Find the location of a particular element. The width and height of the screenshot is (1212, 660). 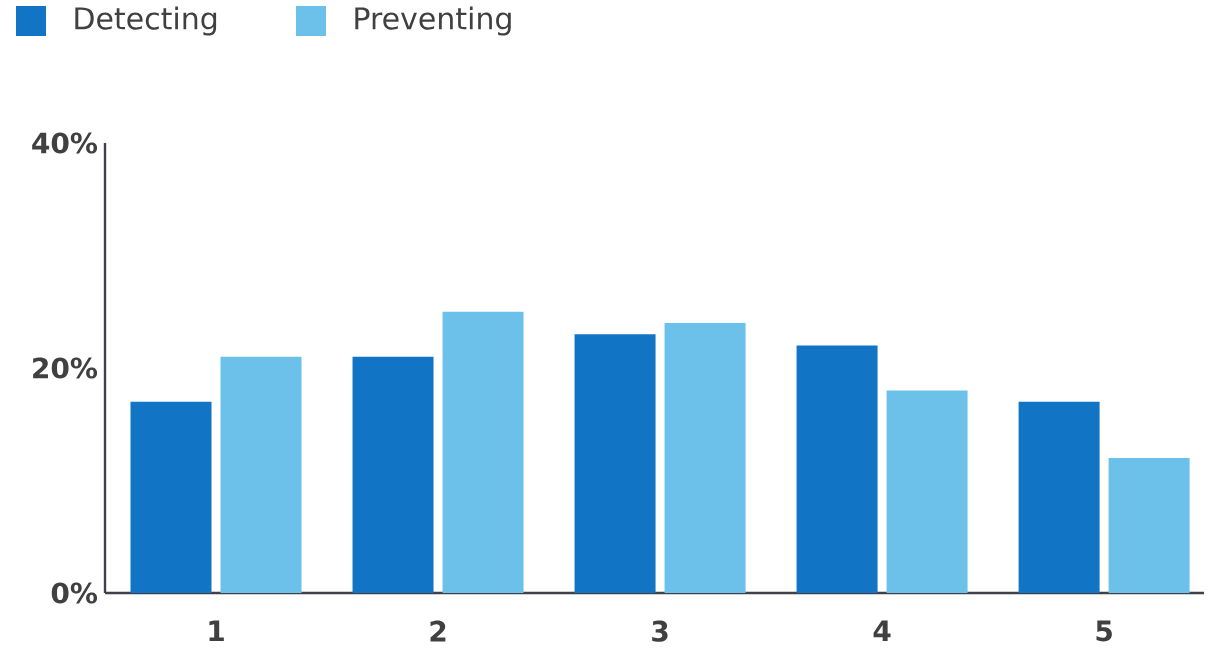

x-tick-label: 5 is located at coordinates (1104, 631).